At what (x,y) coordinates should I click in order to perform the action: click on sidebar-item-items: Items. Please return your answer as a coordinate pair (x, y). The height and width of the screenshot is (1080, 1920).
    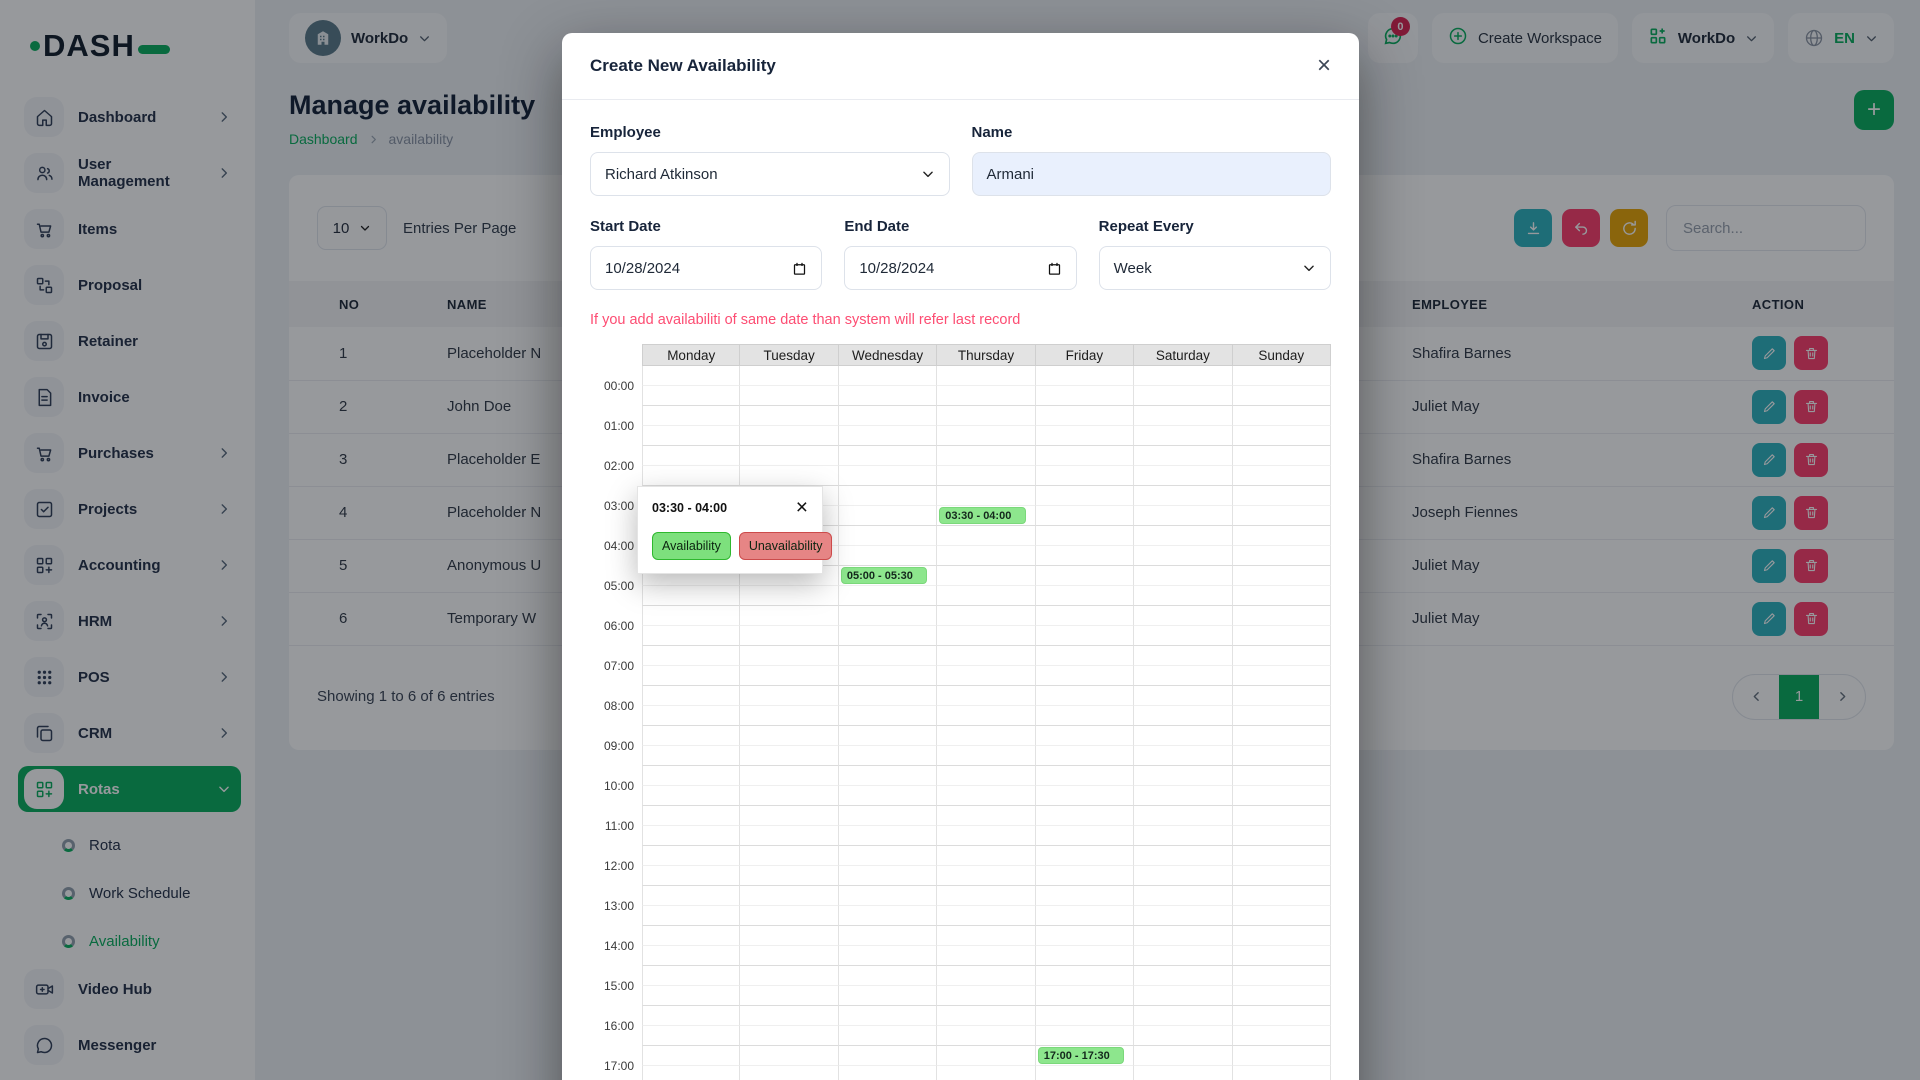
    Looking at the image, I should click on (129, 229).